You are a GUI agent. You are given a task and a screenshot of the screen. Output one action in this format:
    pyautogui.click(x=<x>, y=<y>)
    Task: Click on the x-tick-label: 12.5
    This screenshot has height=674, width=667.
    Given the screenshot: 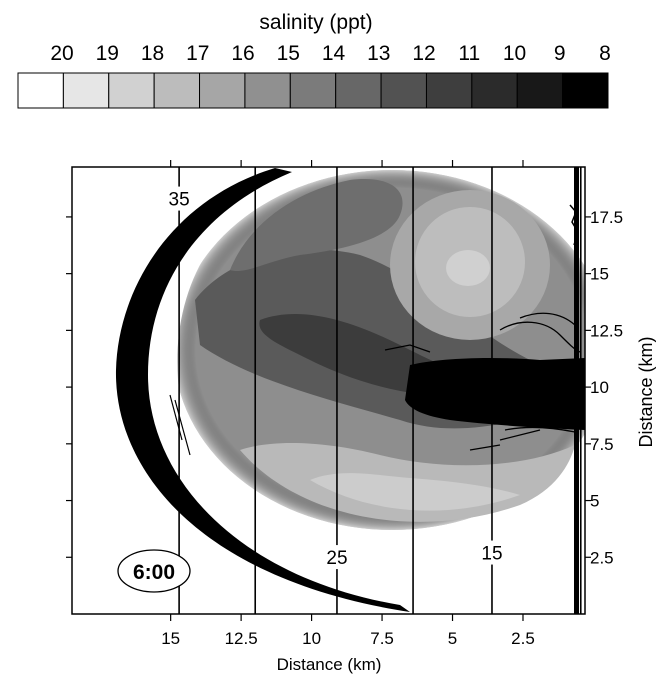 What is the action you would take?
    pyautogui.click(x=241, y=638)
    